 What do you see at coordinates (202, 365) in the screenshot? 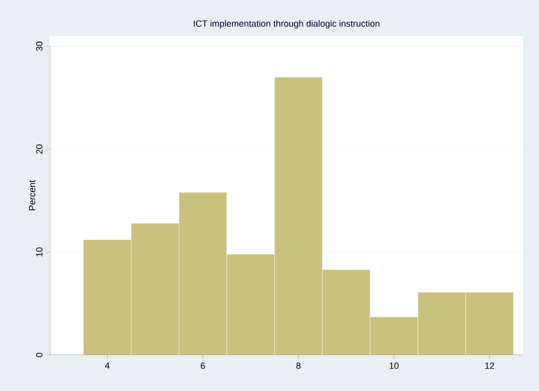
I see `x-tick-label: 6` at bounding box center [202, 365].